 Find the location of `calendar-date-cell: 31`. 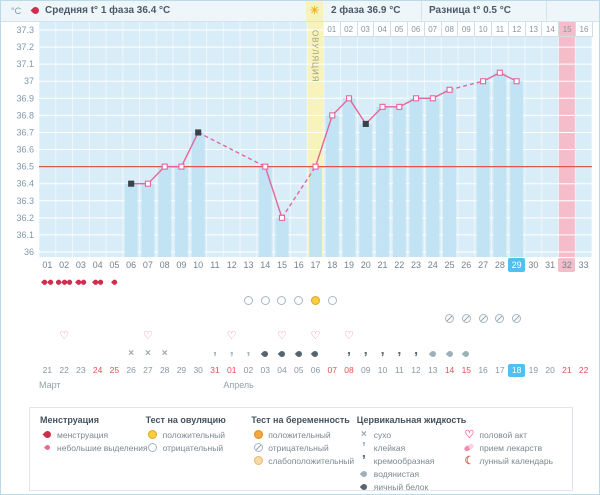

calendar-date-cell: 31 is located at coordinates (215, 369).